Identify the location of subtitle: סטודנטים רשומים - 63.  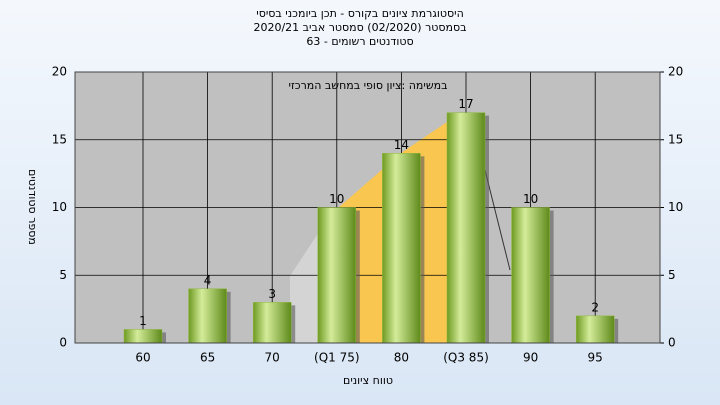
(359, 41).